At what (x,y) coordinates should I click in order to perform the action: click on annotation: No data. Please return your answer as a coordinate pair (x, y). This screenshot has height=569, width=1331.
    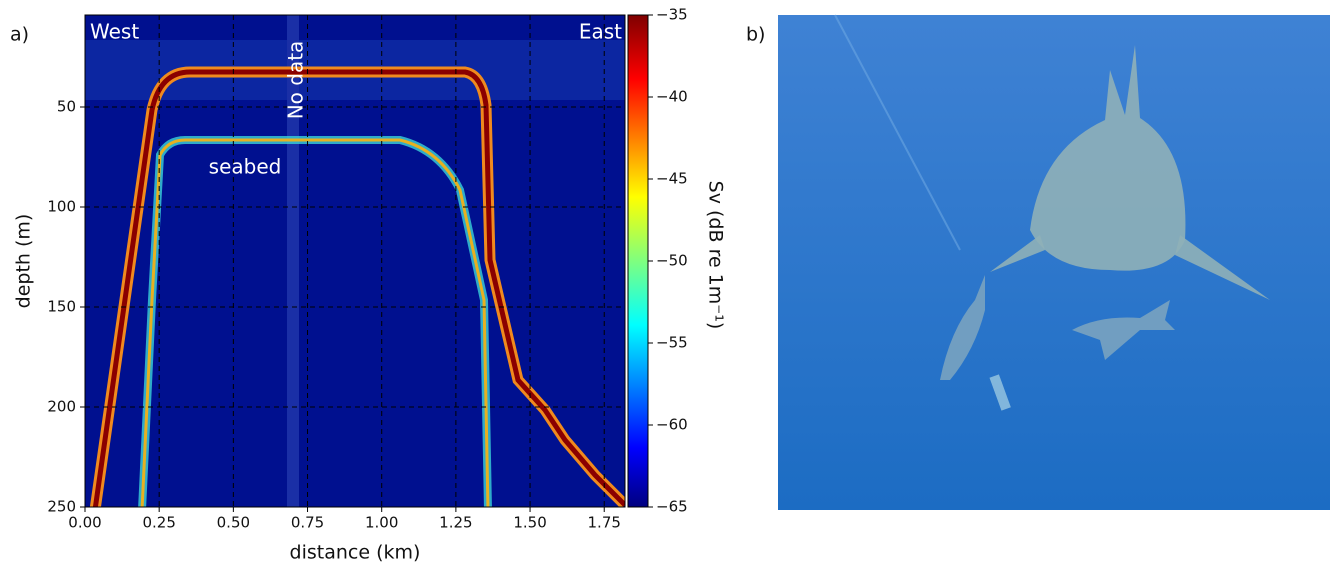
    Looking at the image, I should click on (296, 80).